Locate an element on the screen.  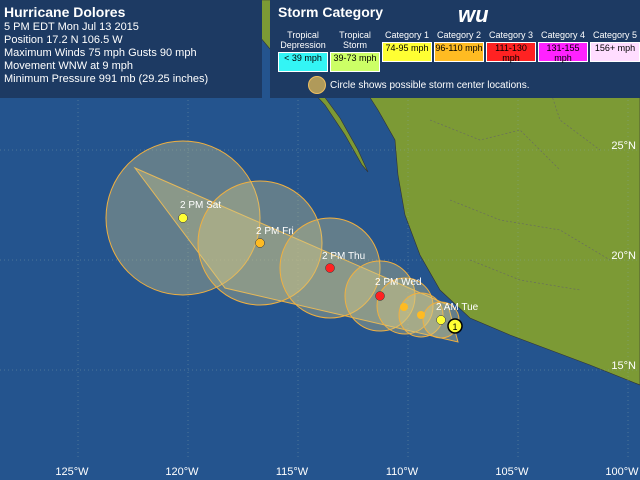
category: Tropical Storm 39-73 mph is located at coordinates (355, 51).